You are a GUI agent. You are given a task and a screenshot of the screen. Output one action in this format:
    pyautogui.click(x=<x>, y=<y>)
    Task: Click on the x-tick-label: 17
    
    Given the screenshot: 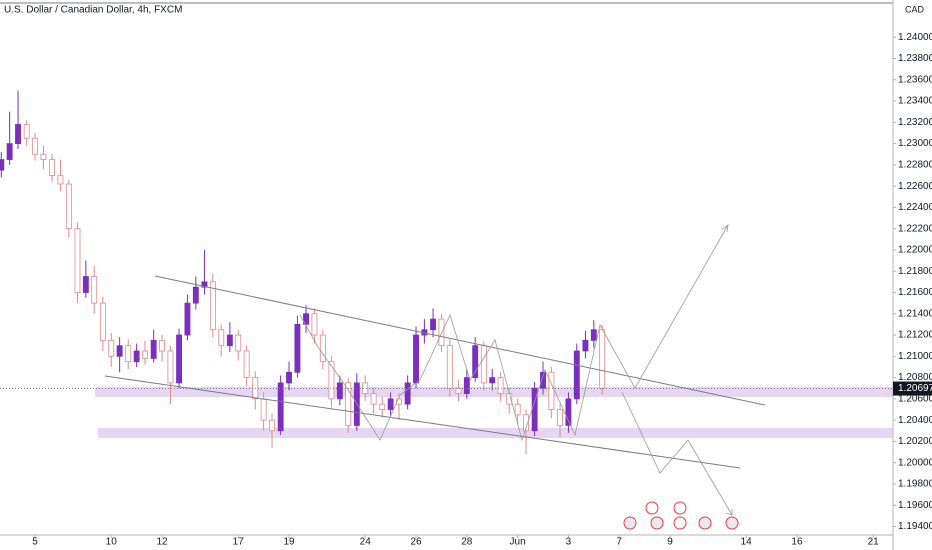 What is the action you would take?
    pyautogui.click(x=239, y=542)
    